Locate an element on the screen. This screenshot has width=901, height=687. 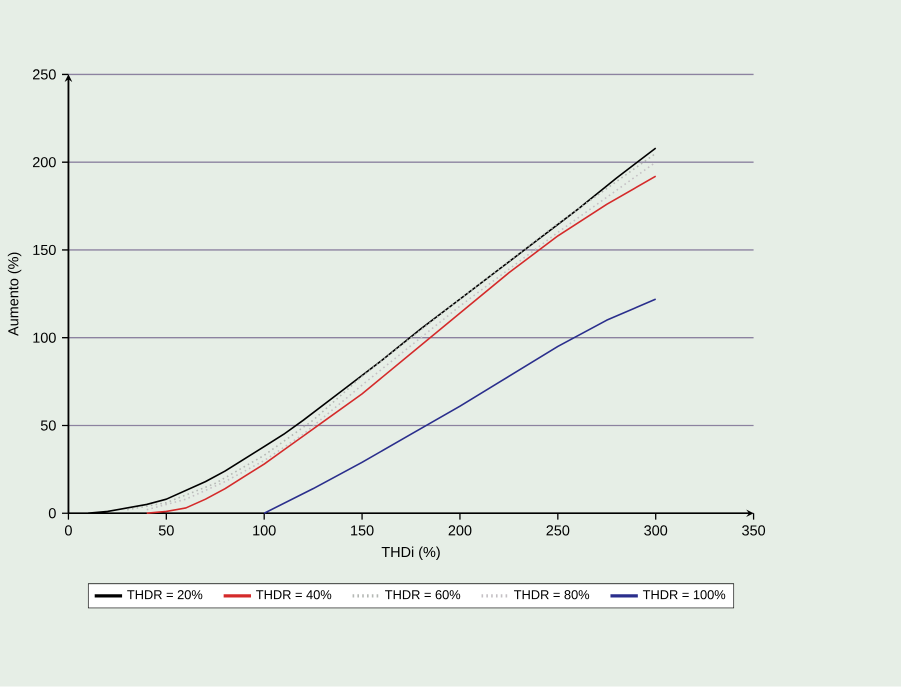
legend-label: THDR = 80% is located at coordinates (552, 595).